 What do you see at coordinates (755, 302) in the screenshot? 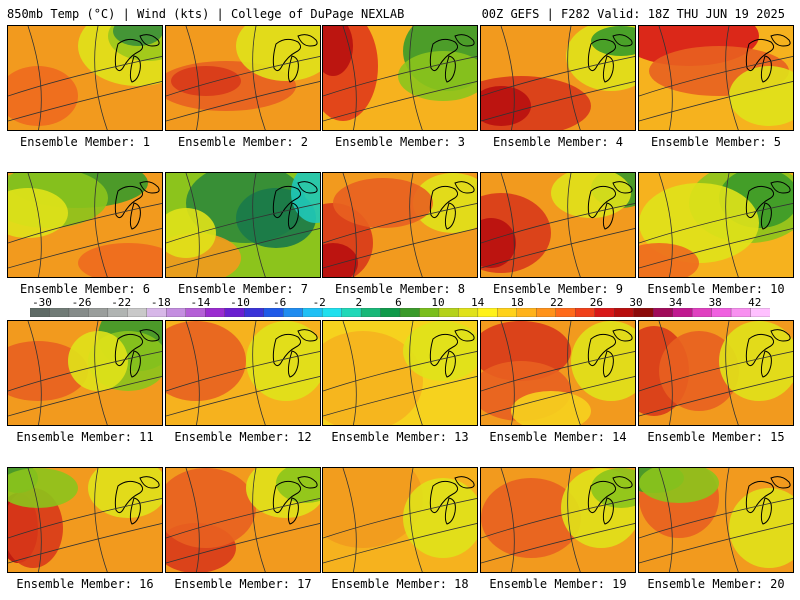
I see `colorbar-tick: 42` at bounding box center [755, 302].